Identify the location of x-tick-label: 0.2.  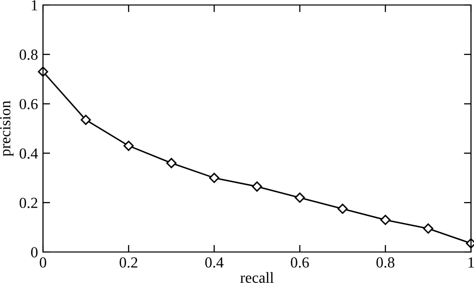
(129, 262).